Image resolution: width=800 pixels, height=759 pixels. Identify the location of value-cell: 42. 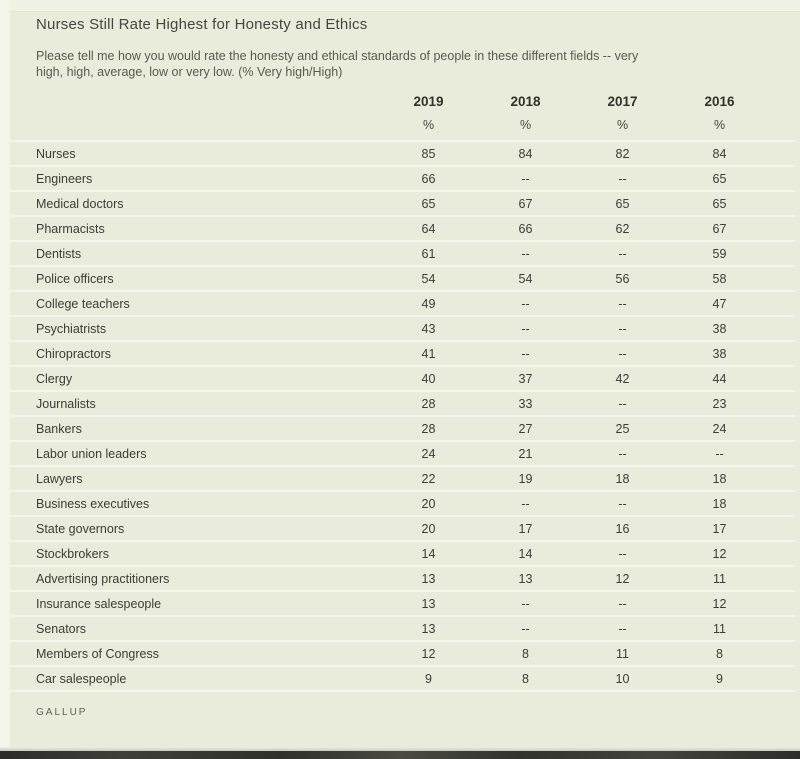
(622, 378).